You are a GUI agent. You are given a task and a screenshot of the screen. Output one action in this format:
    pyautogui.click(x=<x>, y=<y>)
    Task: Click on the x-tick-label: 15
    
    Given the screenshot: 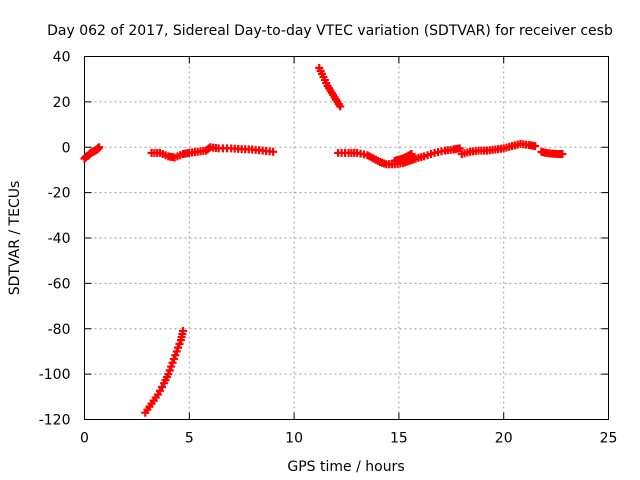 What is the action you would take?
    pyautogui.click(x=399, y=439)
    